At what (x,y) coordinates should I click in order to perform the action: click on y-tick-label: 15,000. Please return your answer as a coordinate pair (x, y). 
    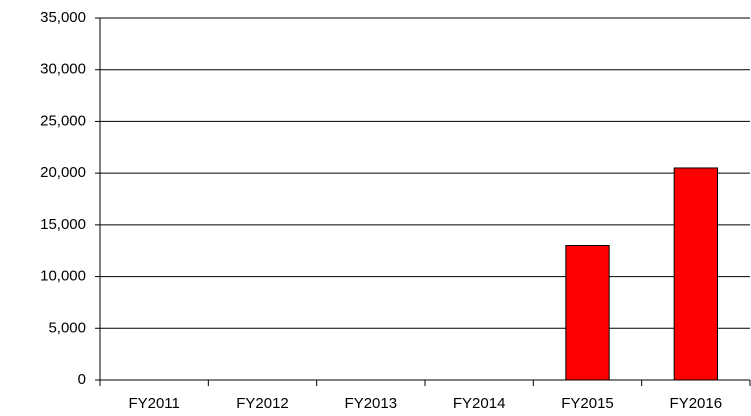
    Looking at the image, I should click on (63, 224).